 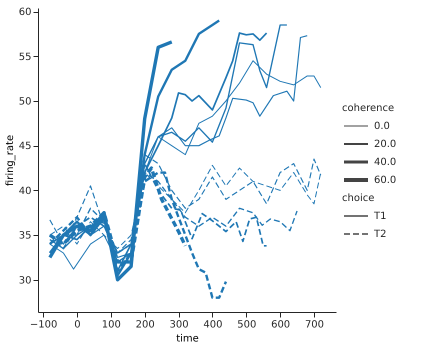 I want to click on y-tick-label: 50, so click(x=25, y=102).